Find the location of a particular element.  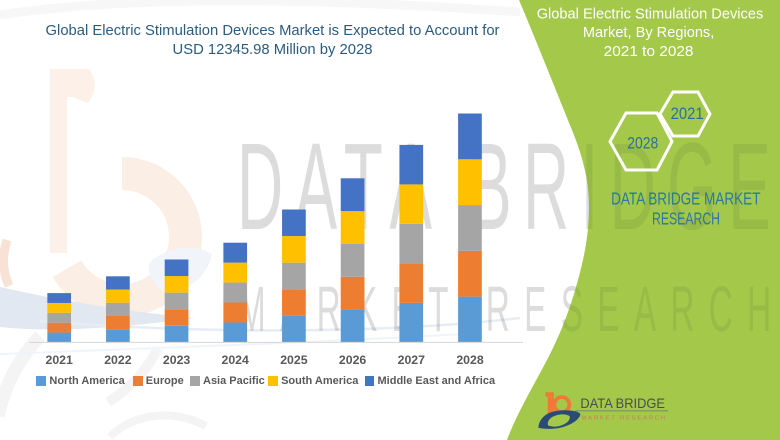

svg-text:Global Electric Stimulation De: Global Electric Stimulation Devices is located at coordinates (650, 13).